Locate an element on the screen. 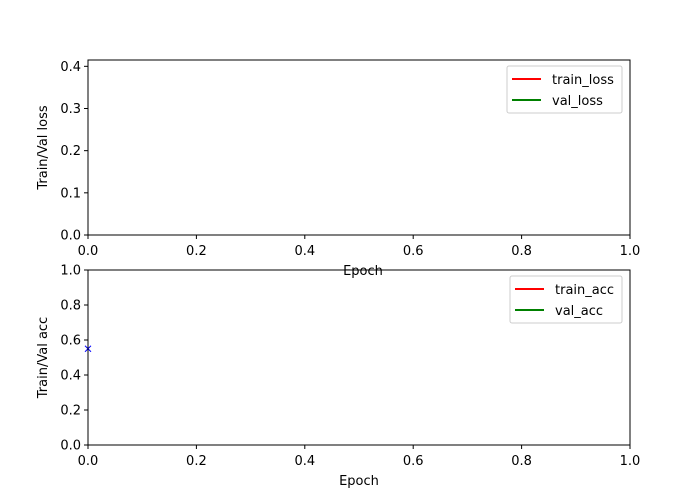 The image size is (700, 500). acc-y-tick-label: 0.0 is located at coordinates (70, 446).